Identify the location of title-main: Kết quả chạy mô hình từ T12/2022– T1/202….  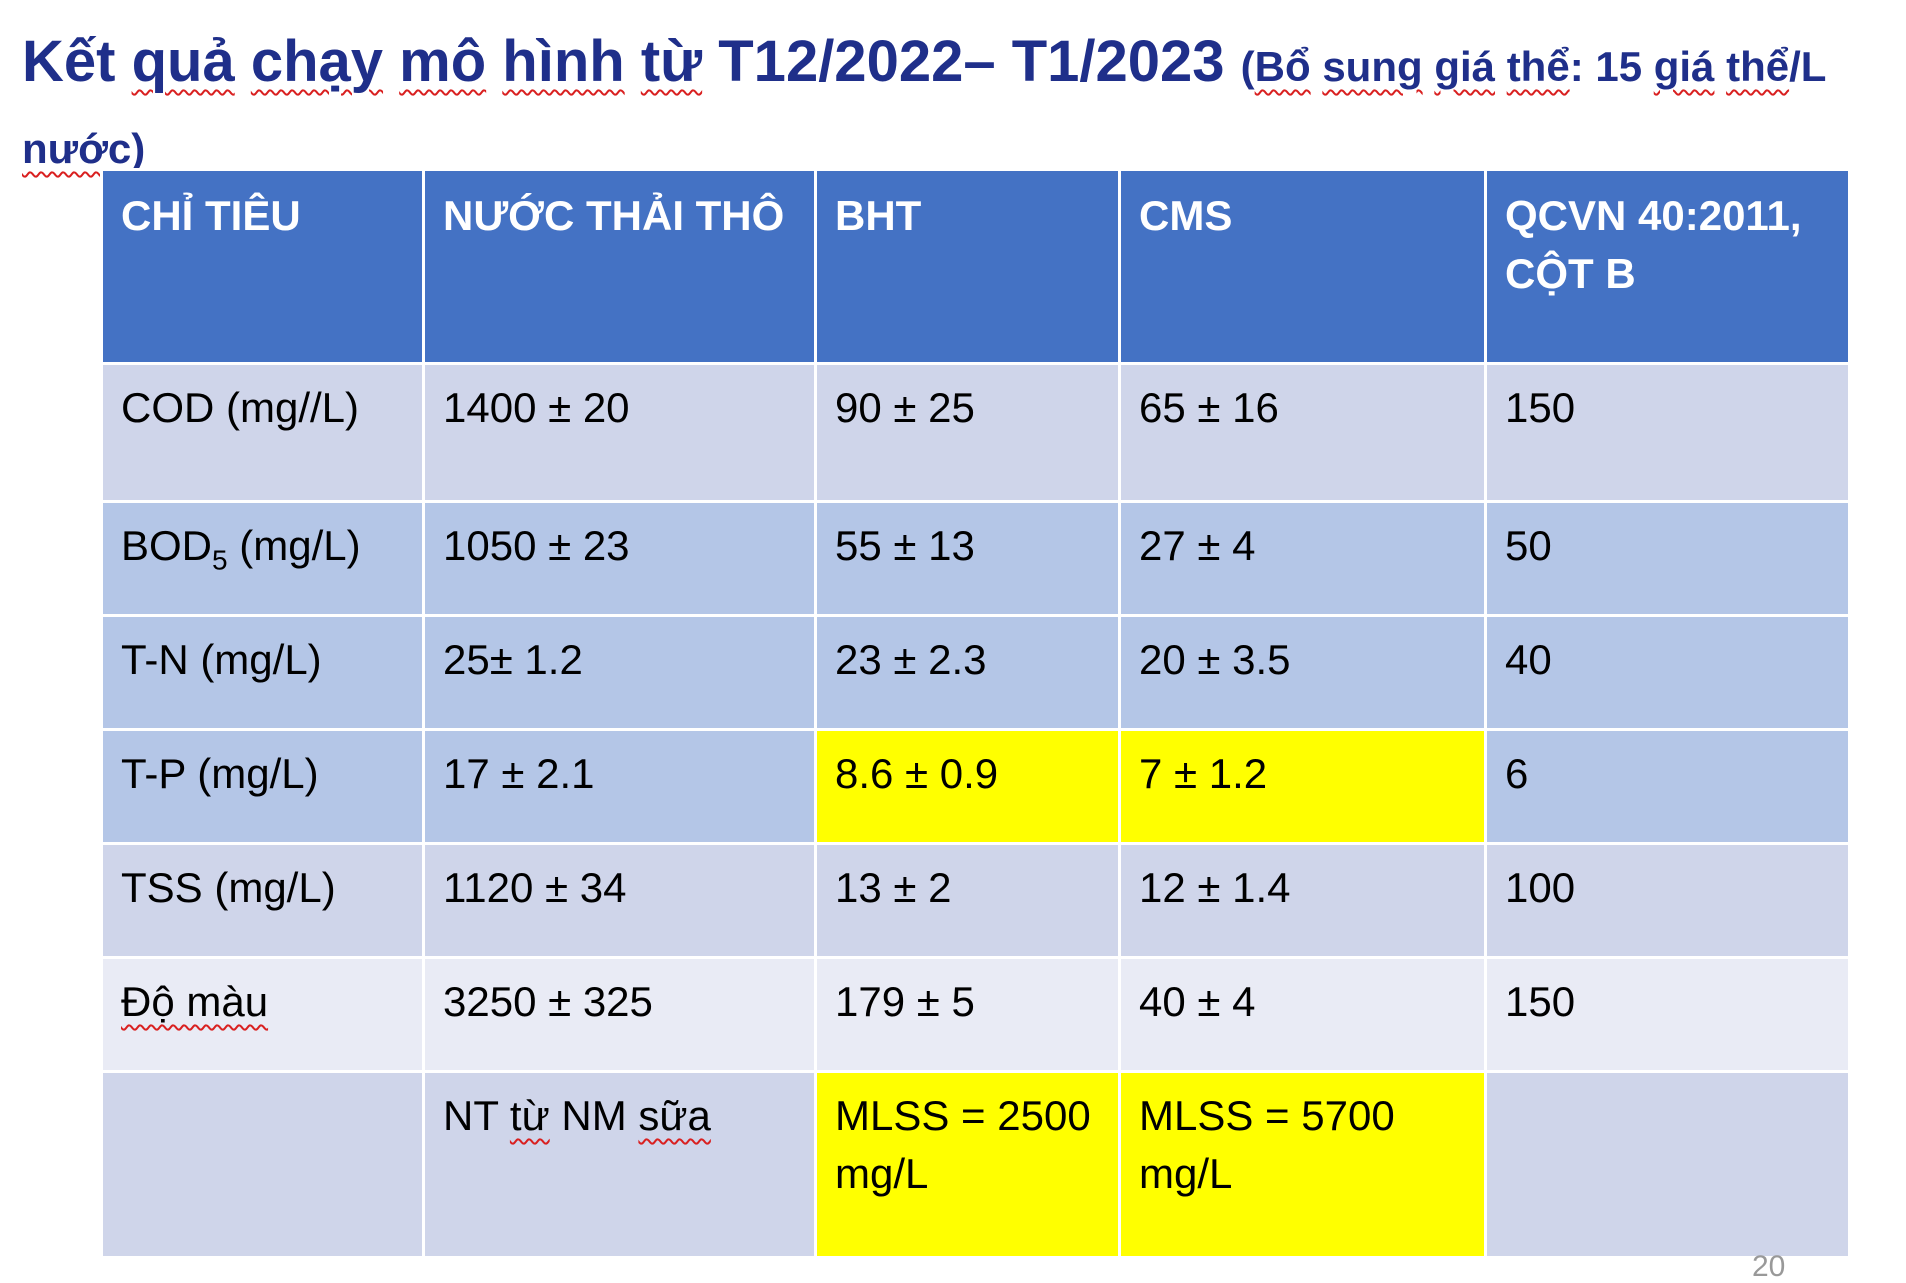
(631, 61).